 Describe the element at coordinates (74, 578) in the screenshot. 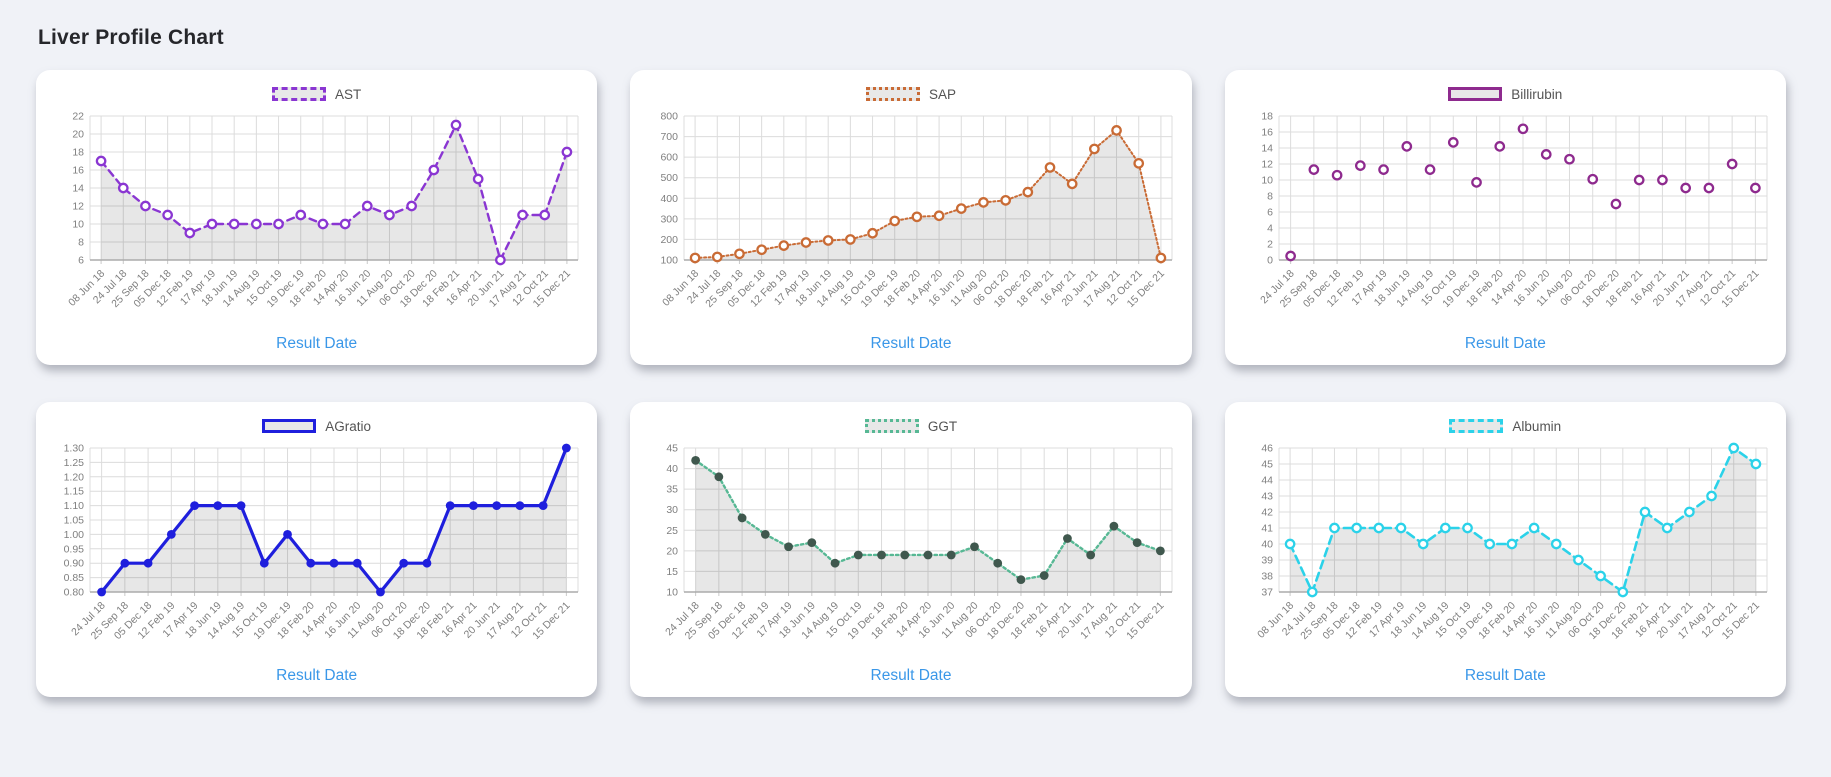

I see `svg-text: 0.85` at that location.